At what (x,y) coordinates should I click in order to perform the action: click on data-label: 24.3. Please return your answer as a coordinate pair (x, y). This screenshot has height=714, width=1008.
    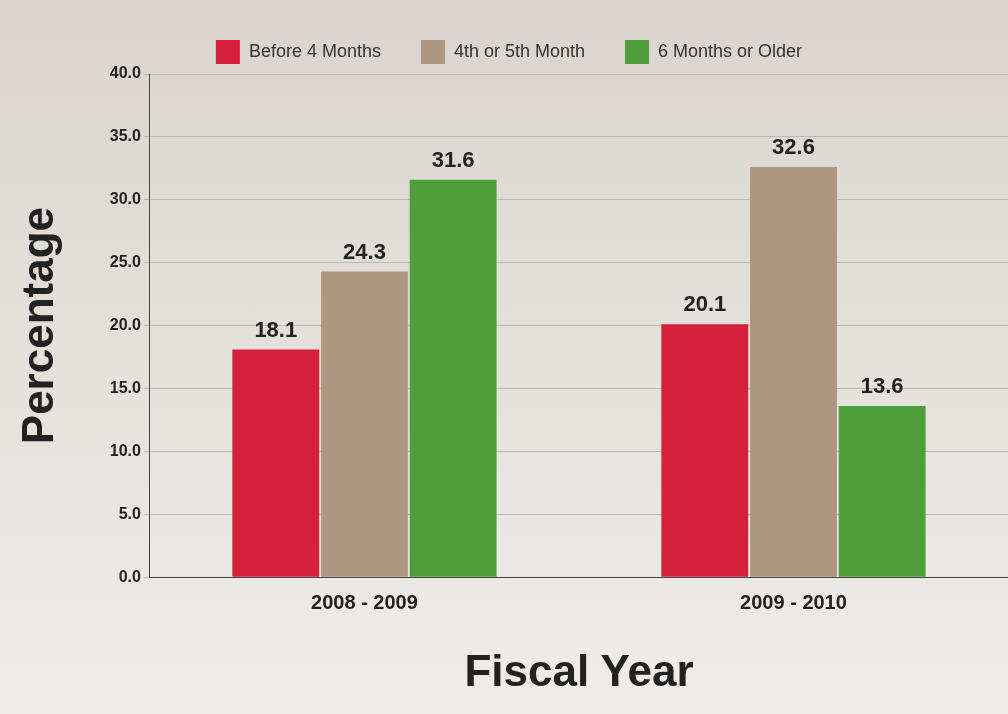
    Looking at the image, I should click on (364, 251).